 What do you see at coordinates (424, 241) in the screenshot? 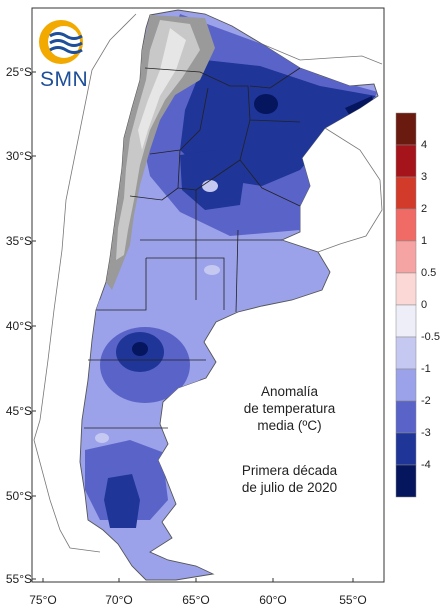
I see `legend-label-1: 1` at bounding box center [424, 241].